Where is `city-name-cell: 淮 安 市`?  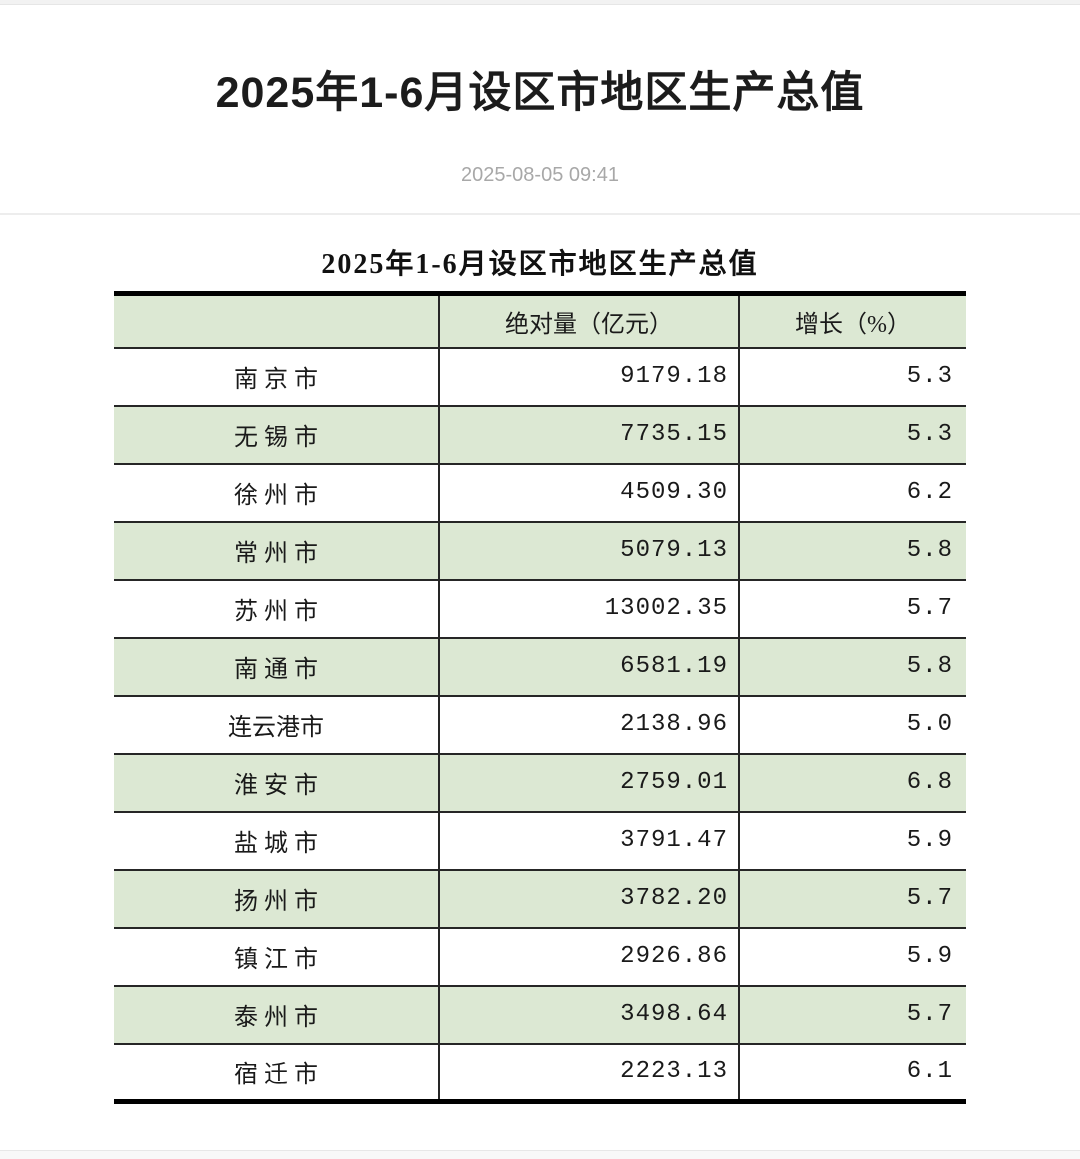
city-name-cell: 淮 安 市 is located at coordinates (277, 783).